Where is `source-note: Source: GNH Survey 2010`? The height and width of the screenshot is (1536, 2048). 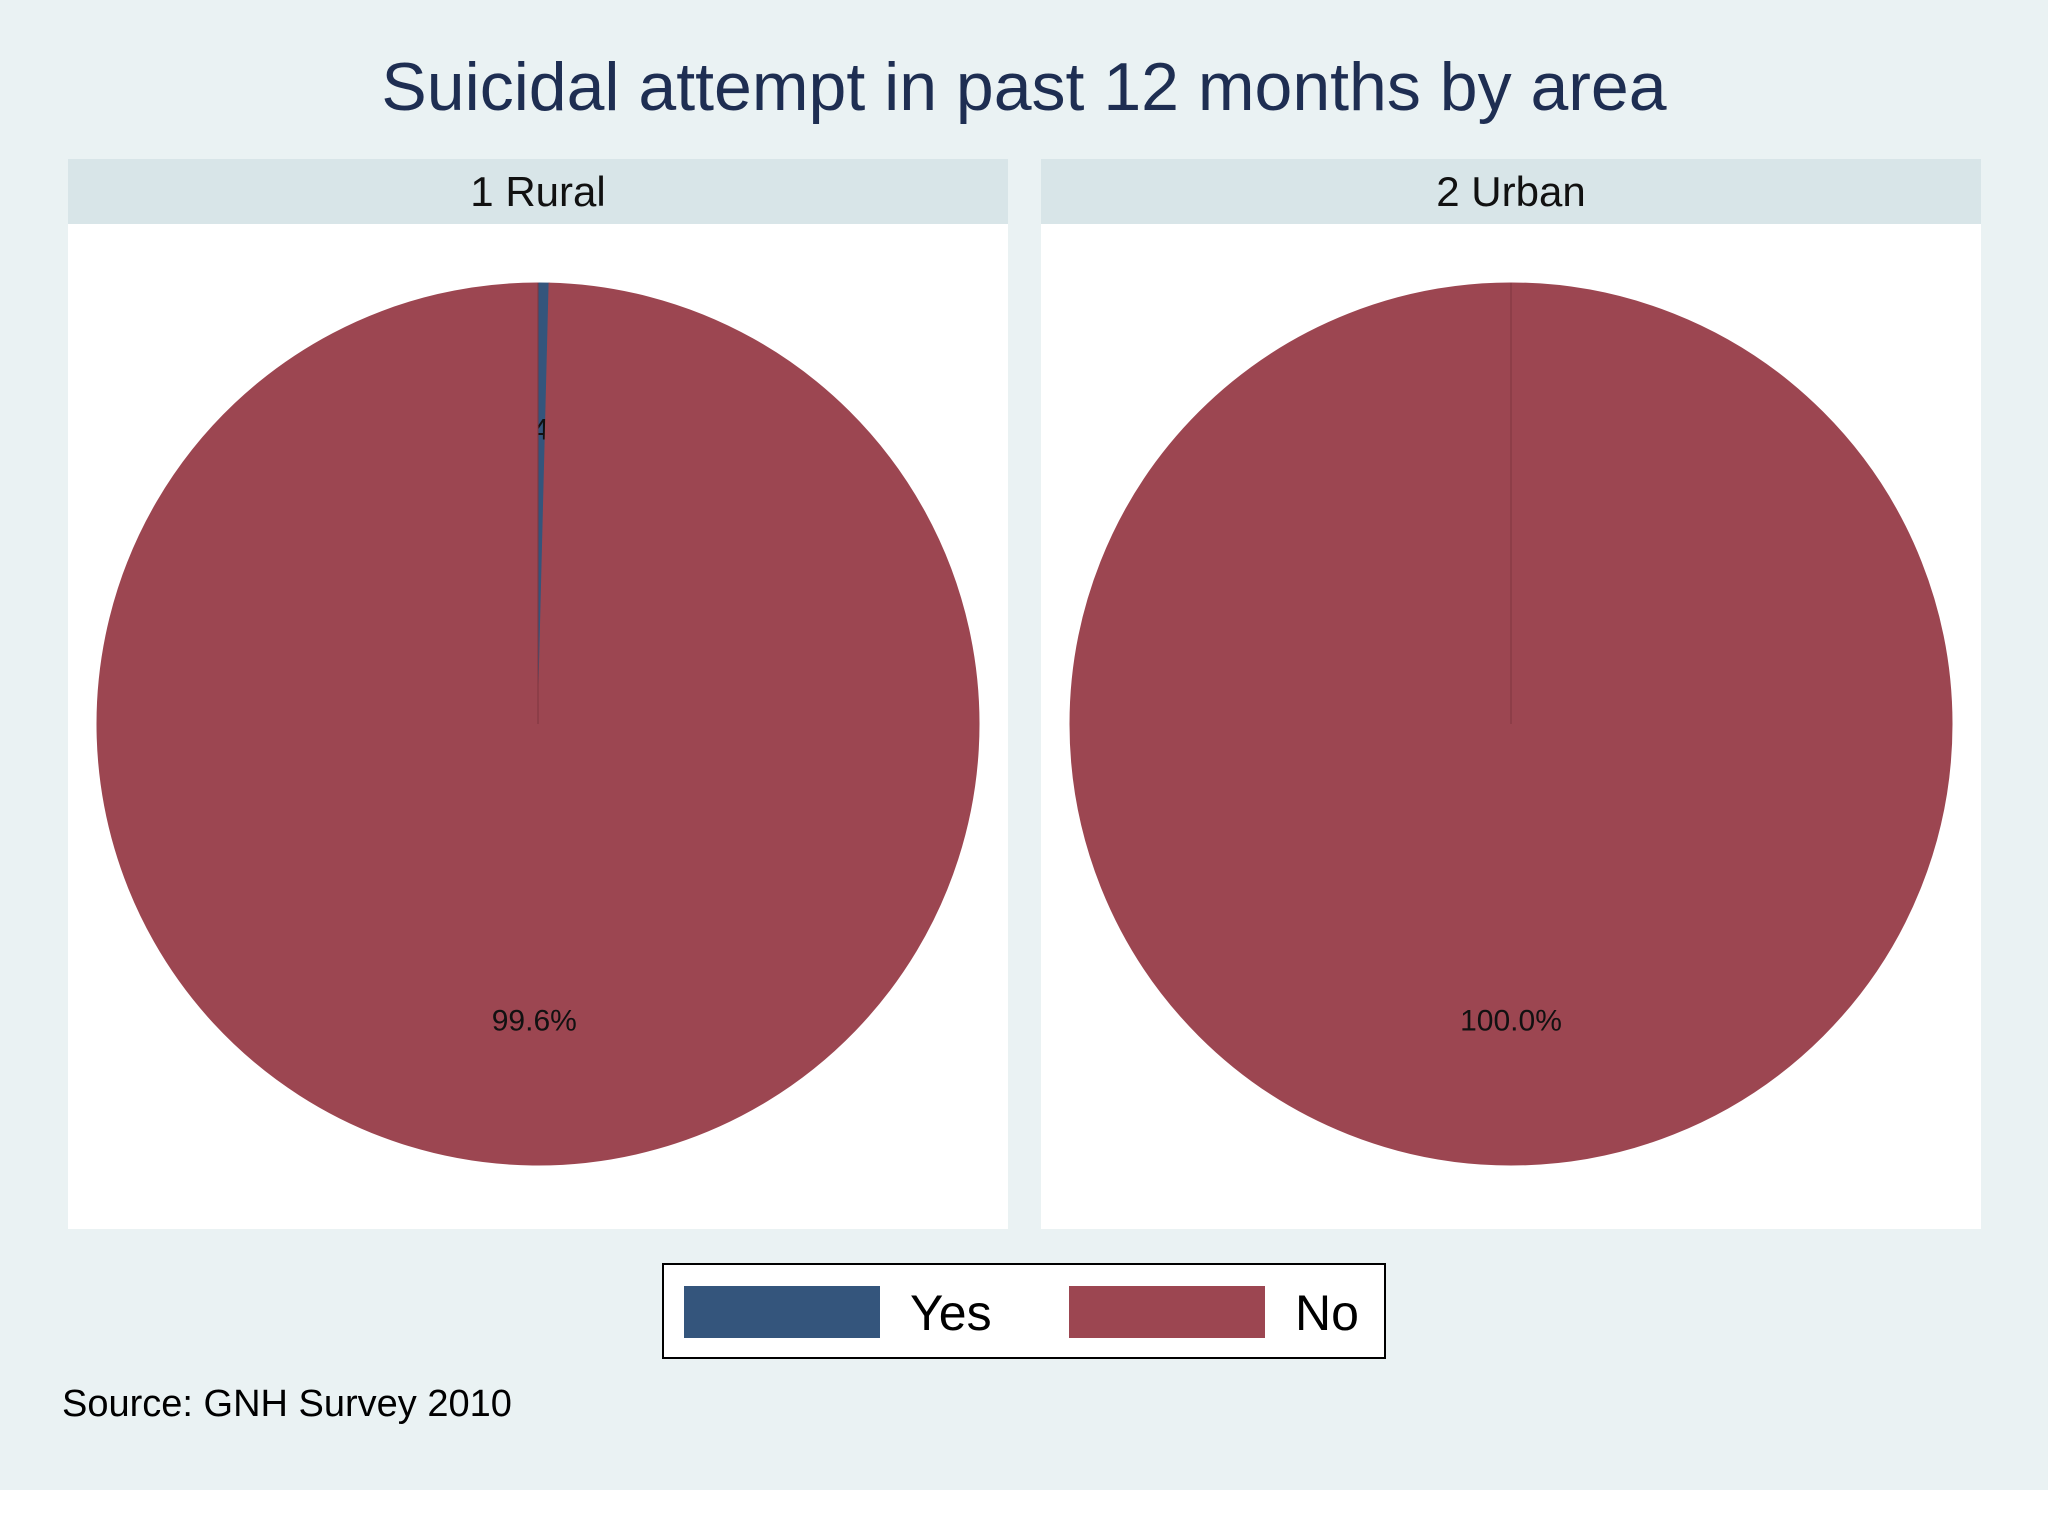
source-note: Source: GNH Survey 2010 is located at coordinates (287, 1404).